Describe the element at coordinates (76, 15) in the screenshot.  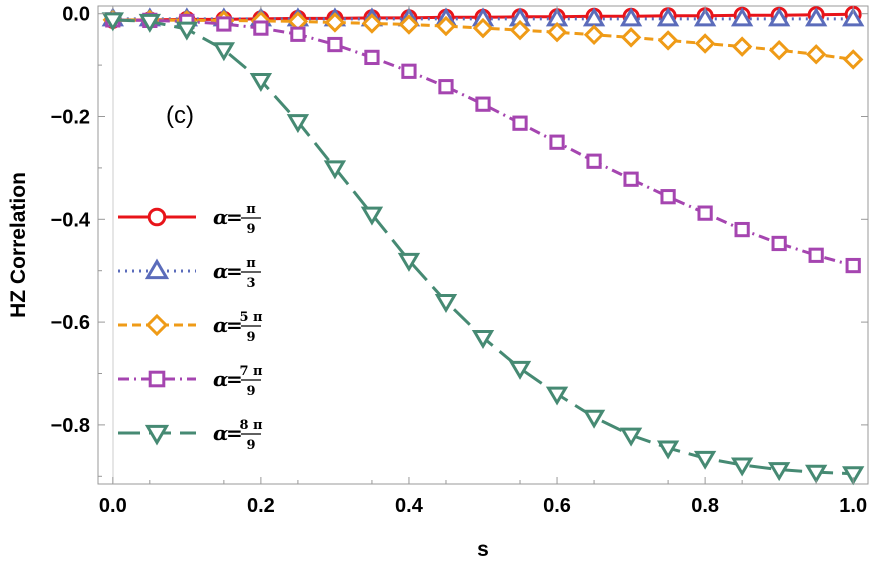
I see `y-tick-label: 0.0` at that location.